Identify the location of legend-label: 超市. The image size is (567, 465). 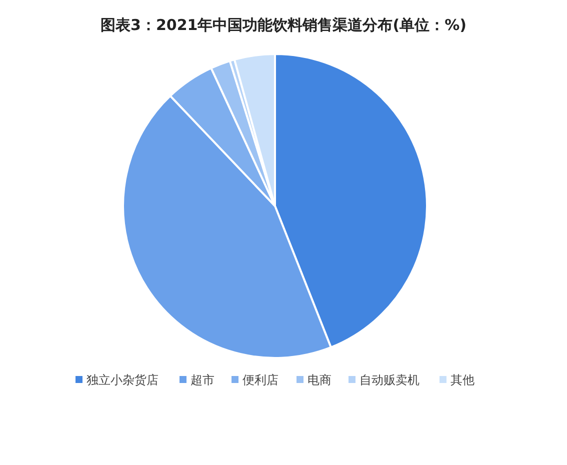
(202, 380).